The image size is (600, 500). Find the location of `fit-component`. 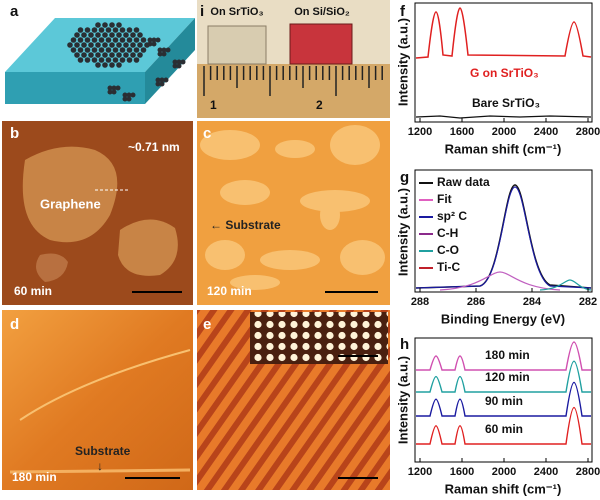

fit-component is located at coordinates (500, 281).